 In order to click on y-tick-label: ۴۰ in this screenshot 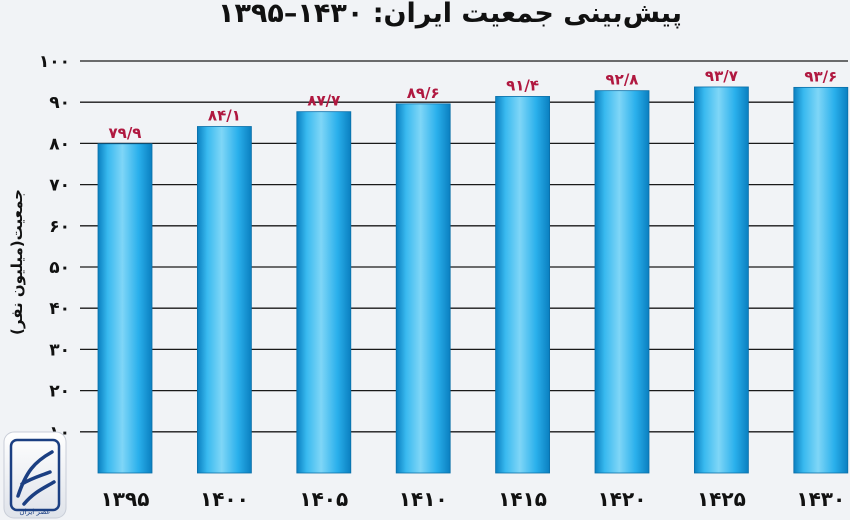, I will do `click(59, 309)`.